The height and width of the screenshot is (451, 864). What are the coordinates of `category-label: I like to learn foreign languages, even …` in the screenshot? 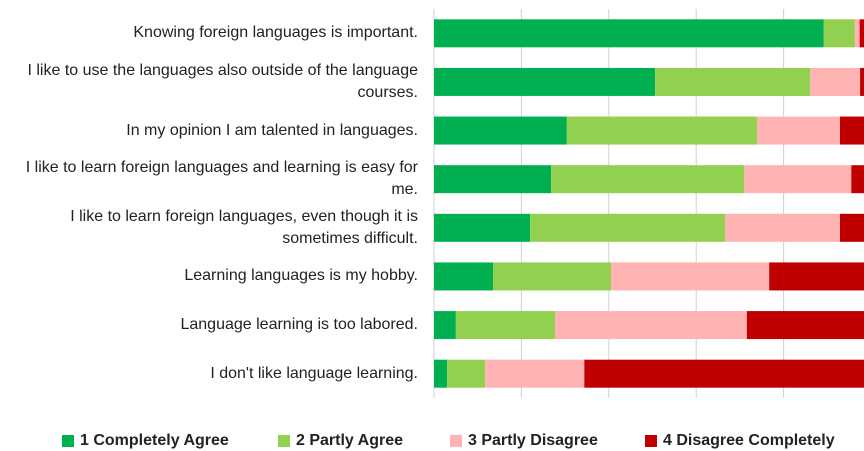 It's located at (244, 227).